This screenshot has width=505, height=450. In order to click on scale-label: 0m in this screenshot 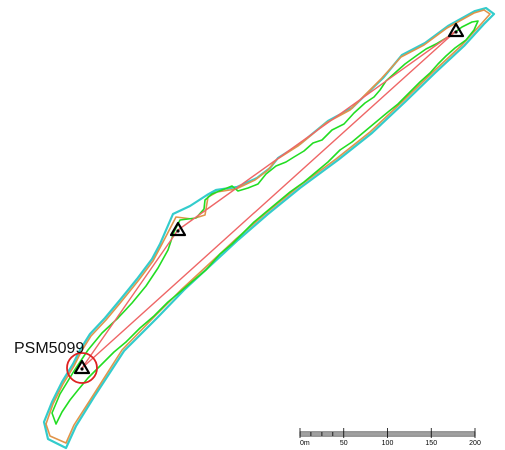, I will do `click(305, 443)`.